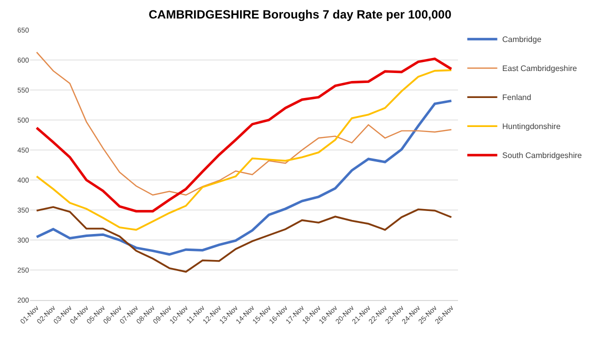 The width and height of the screenshot is (600, 338). I want to click on legend-label: East Cambridgeshire, so click(540, 69).